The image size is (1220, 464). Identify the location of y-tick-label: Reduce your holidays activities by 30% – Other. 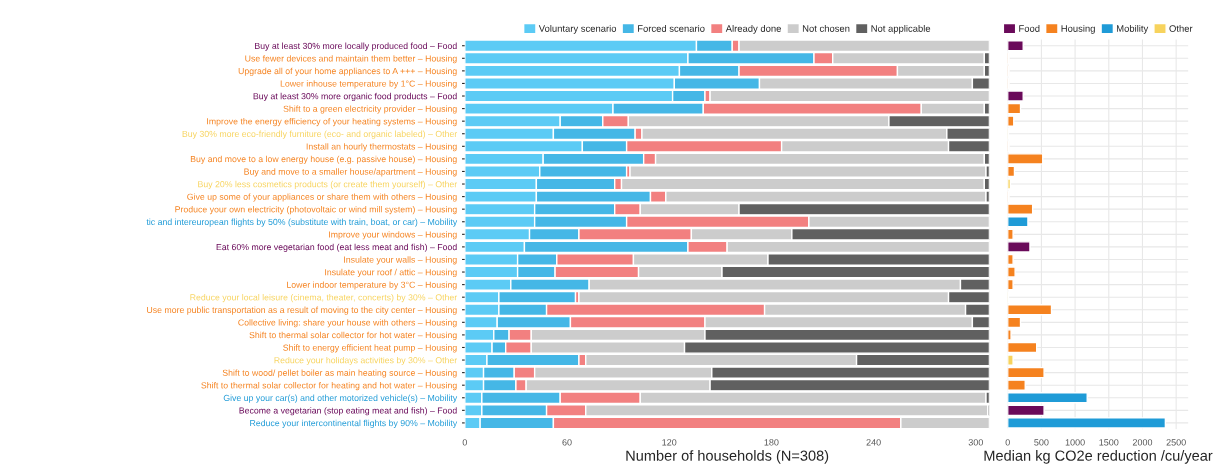
(366, 361).